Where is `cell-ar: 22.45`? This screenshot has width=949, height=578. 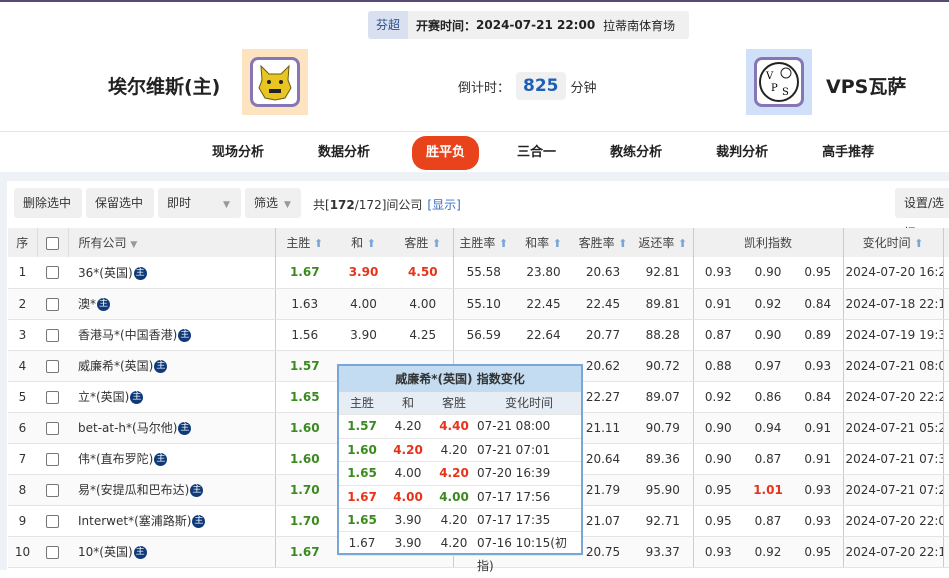 cell-ar: 22.45 is located at coordinates (603, 304).